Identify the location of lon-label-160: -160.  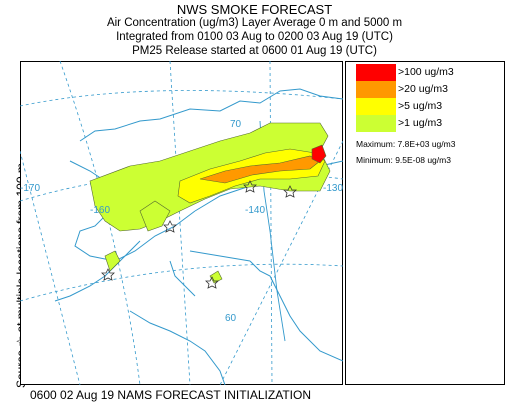
(100, 210).